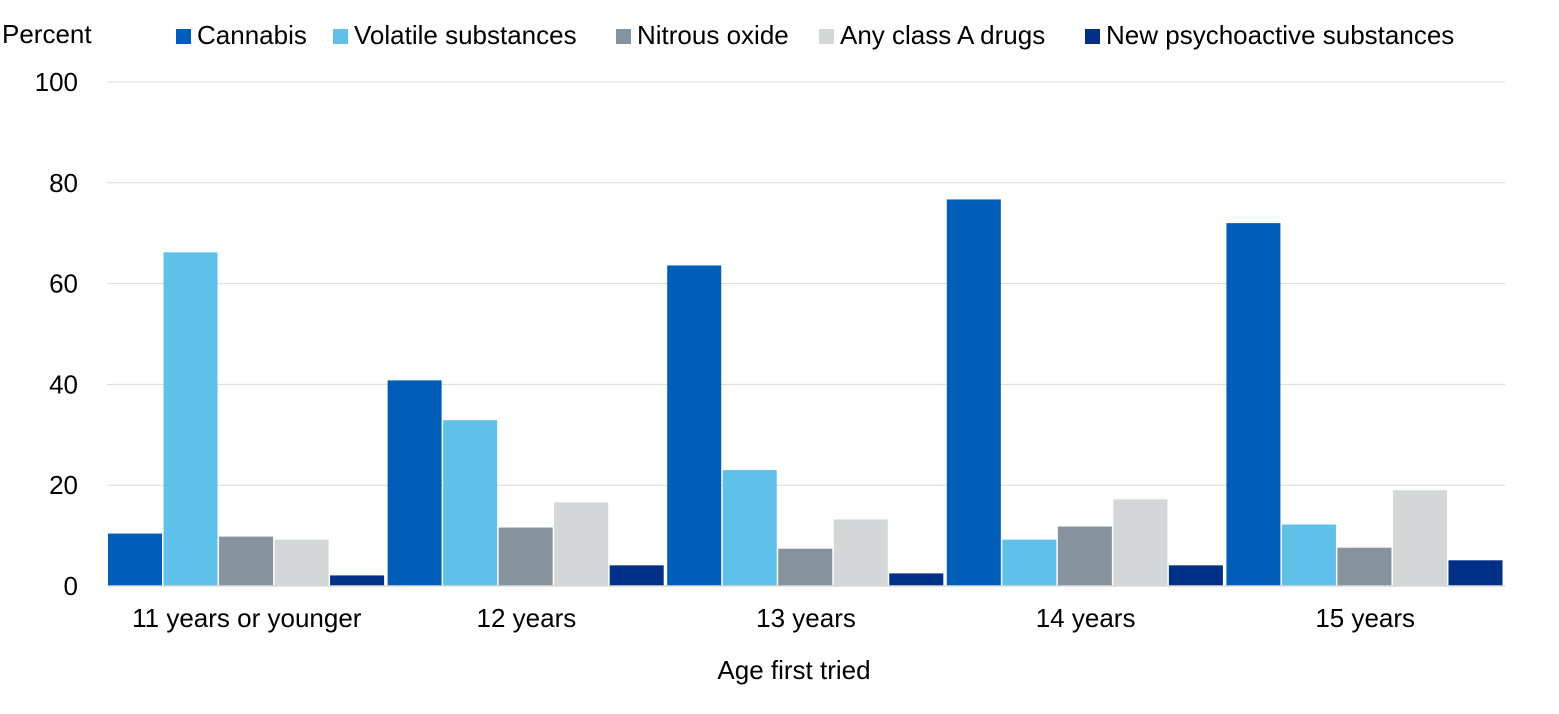 This screenshot has width=1559, height=714. What do you see at coordinates (694, 425) in the screenshot?
I see `bar-cannabis-13-years` at bounding box center [694, 425].